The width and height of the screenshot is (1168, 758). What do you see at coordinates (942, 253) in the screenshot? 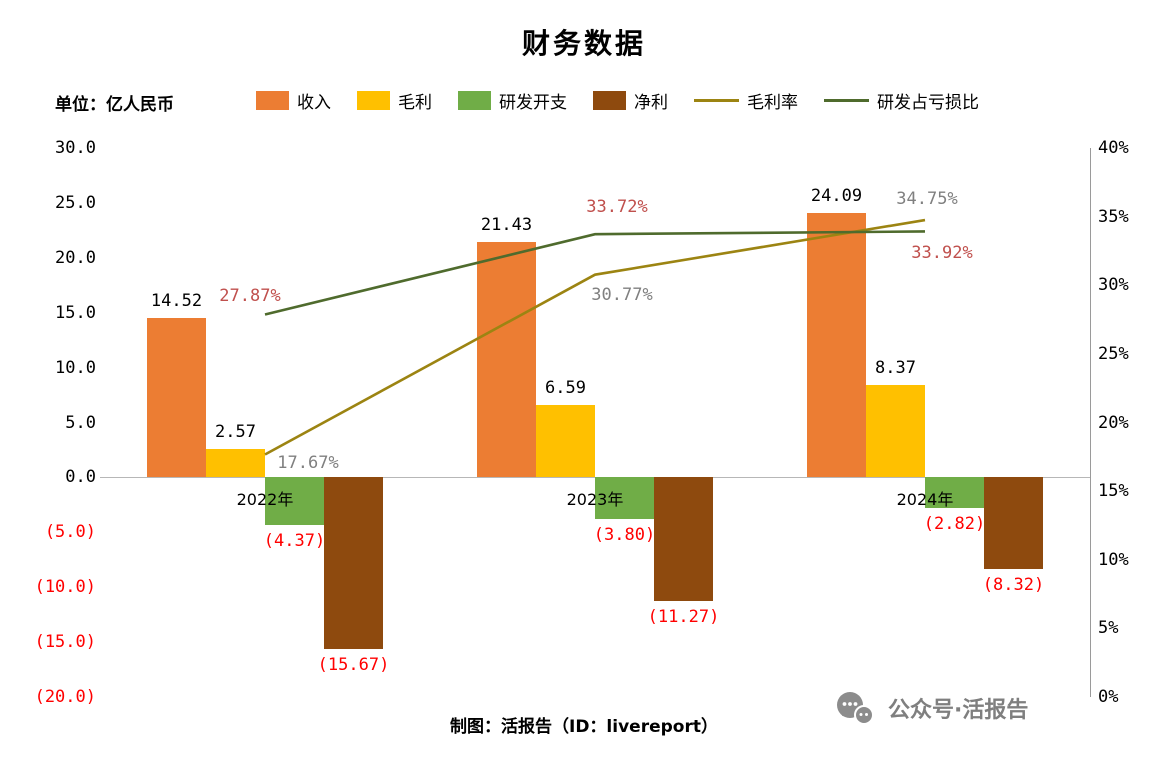
I see `line-label-rnd-loss-ratio: 33.92%` at bounding box center [942, 253].